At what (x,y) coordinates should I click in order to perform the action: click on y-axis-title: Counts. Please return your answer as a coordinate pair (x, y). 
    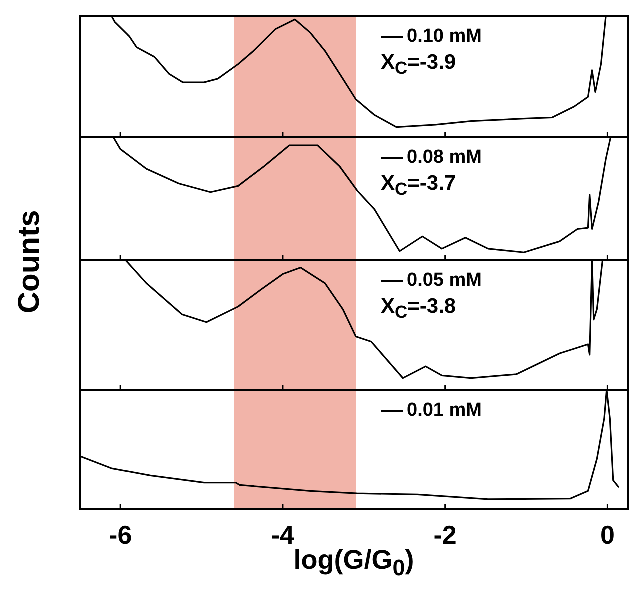
    Looking at the image, I should click on (30, 262).